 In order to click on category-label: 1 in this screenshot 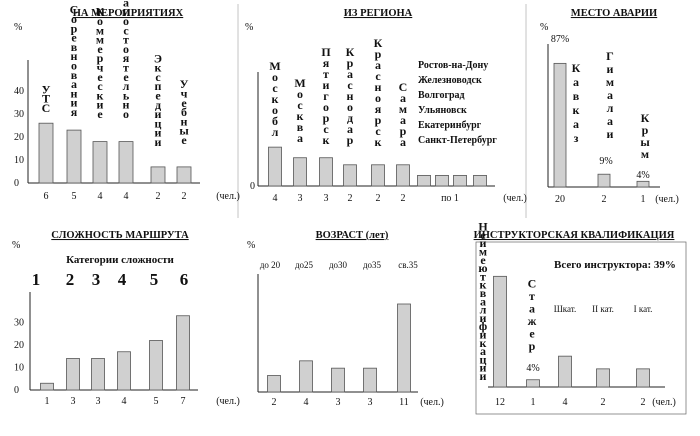, I will do `click(36, 279)`.